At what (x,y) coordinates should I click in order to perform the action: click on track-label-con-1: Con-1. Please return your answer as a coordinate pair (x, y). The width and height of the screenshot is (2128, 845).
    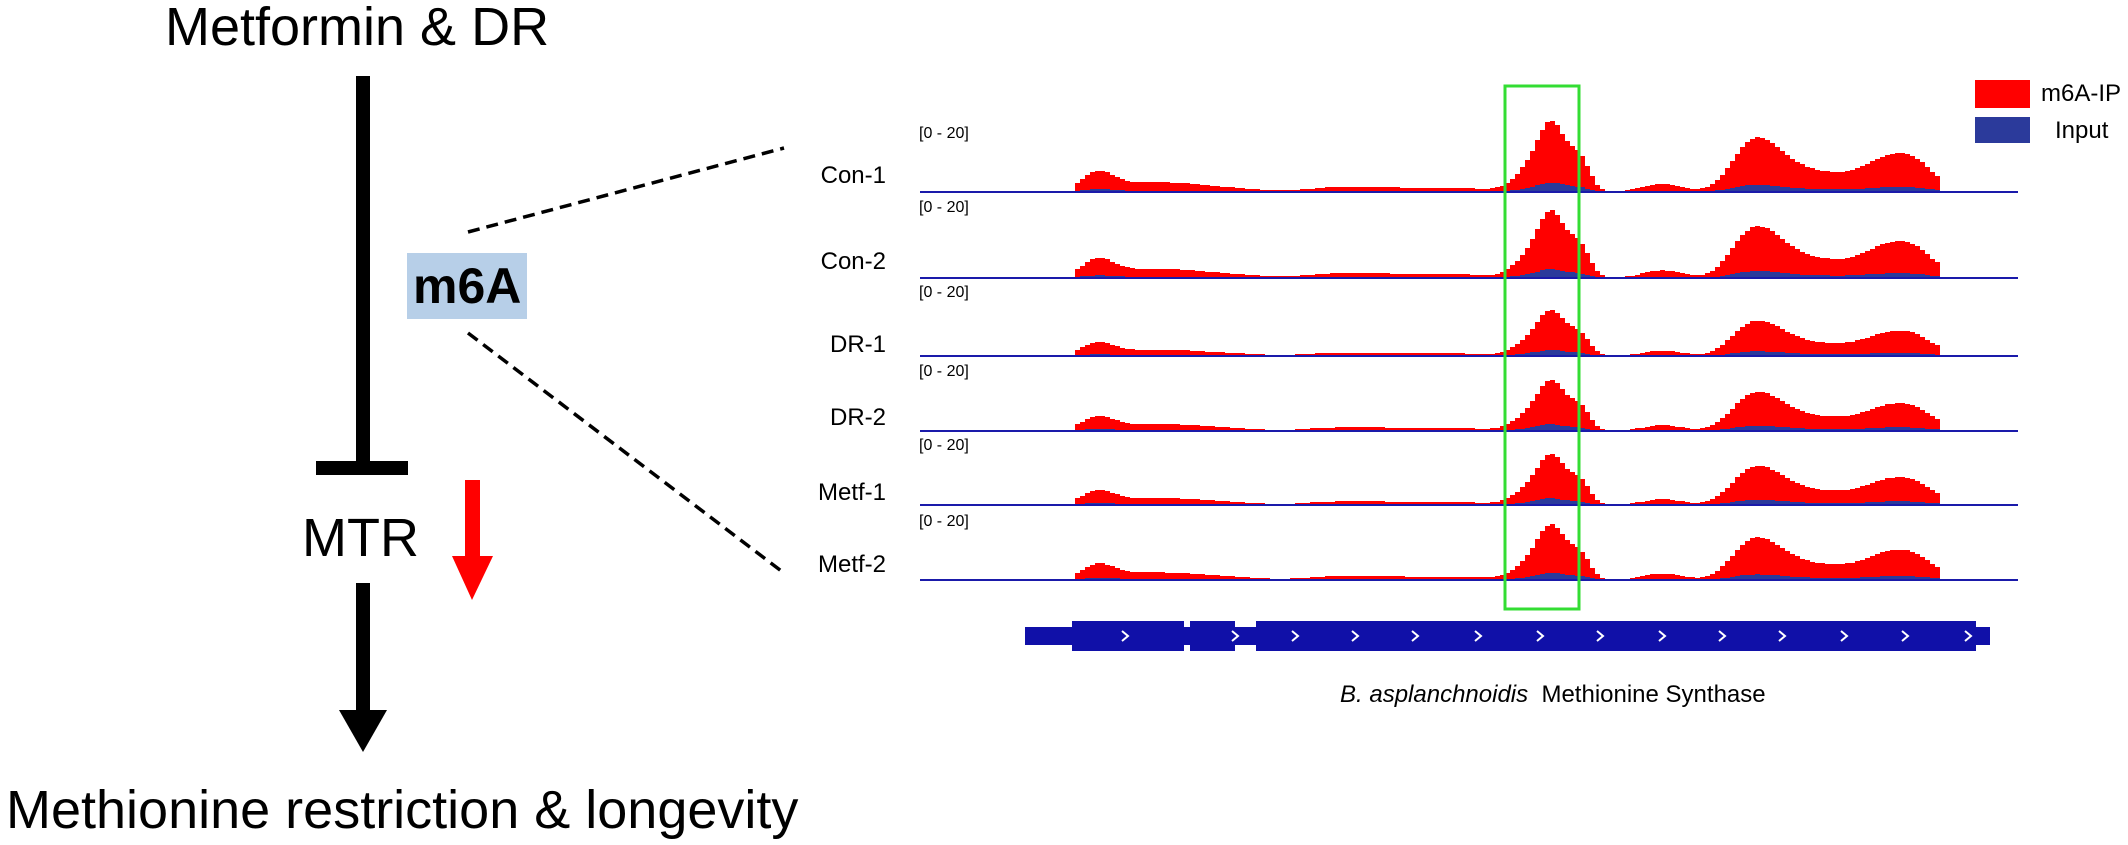
    Looking at the image, I should click on (853, 175).